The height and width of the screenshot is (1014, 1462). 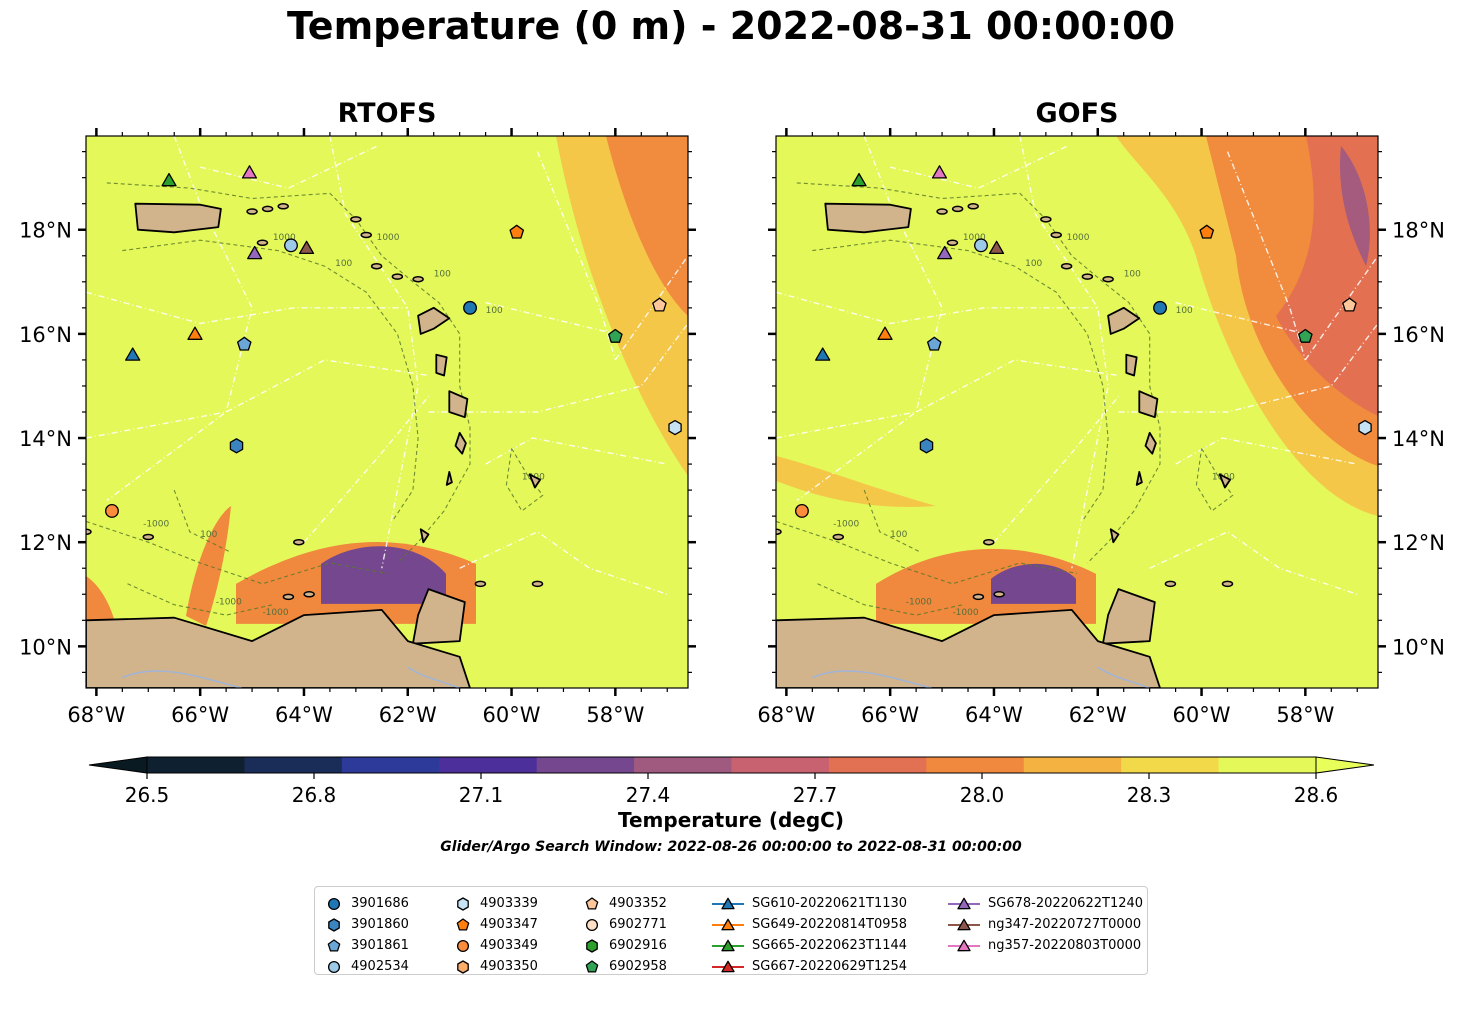 I want to click on legend-label: 3901861, so click(x=380, y=945).